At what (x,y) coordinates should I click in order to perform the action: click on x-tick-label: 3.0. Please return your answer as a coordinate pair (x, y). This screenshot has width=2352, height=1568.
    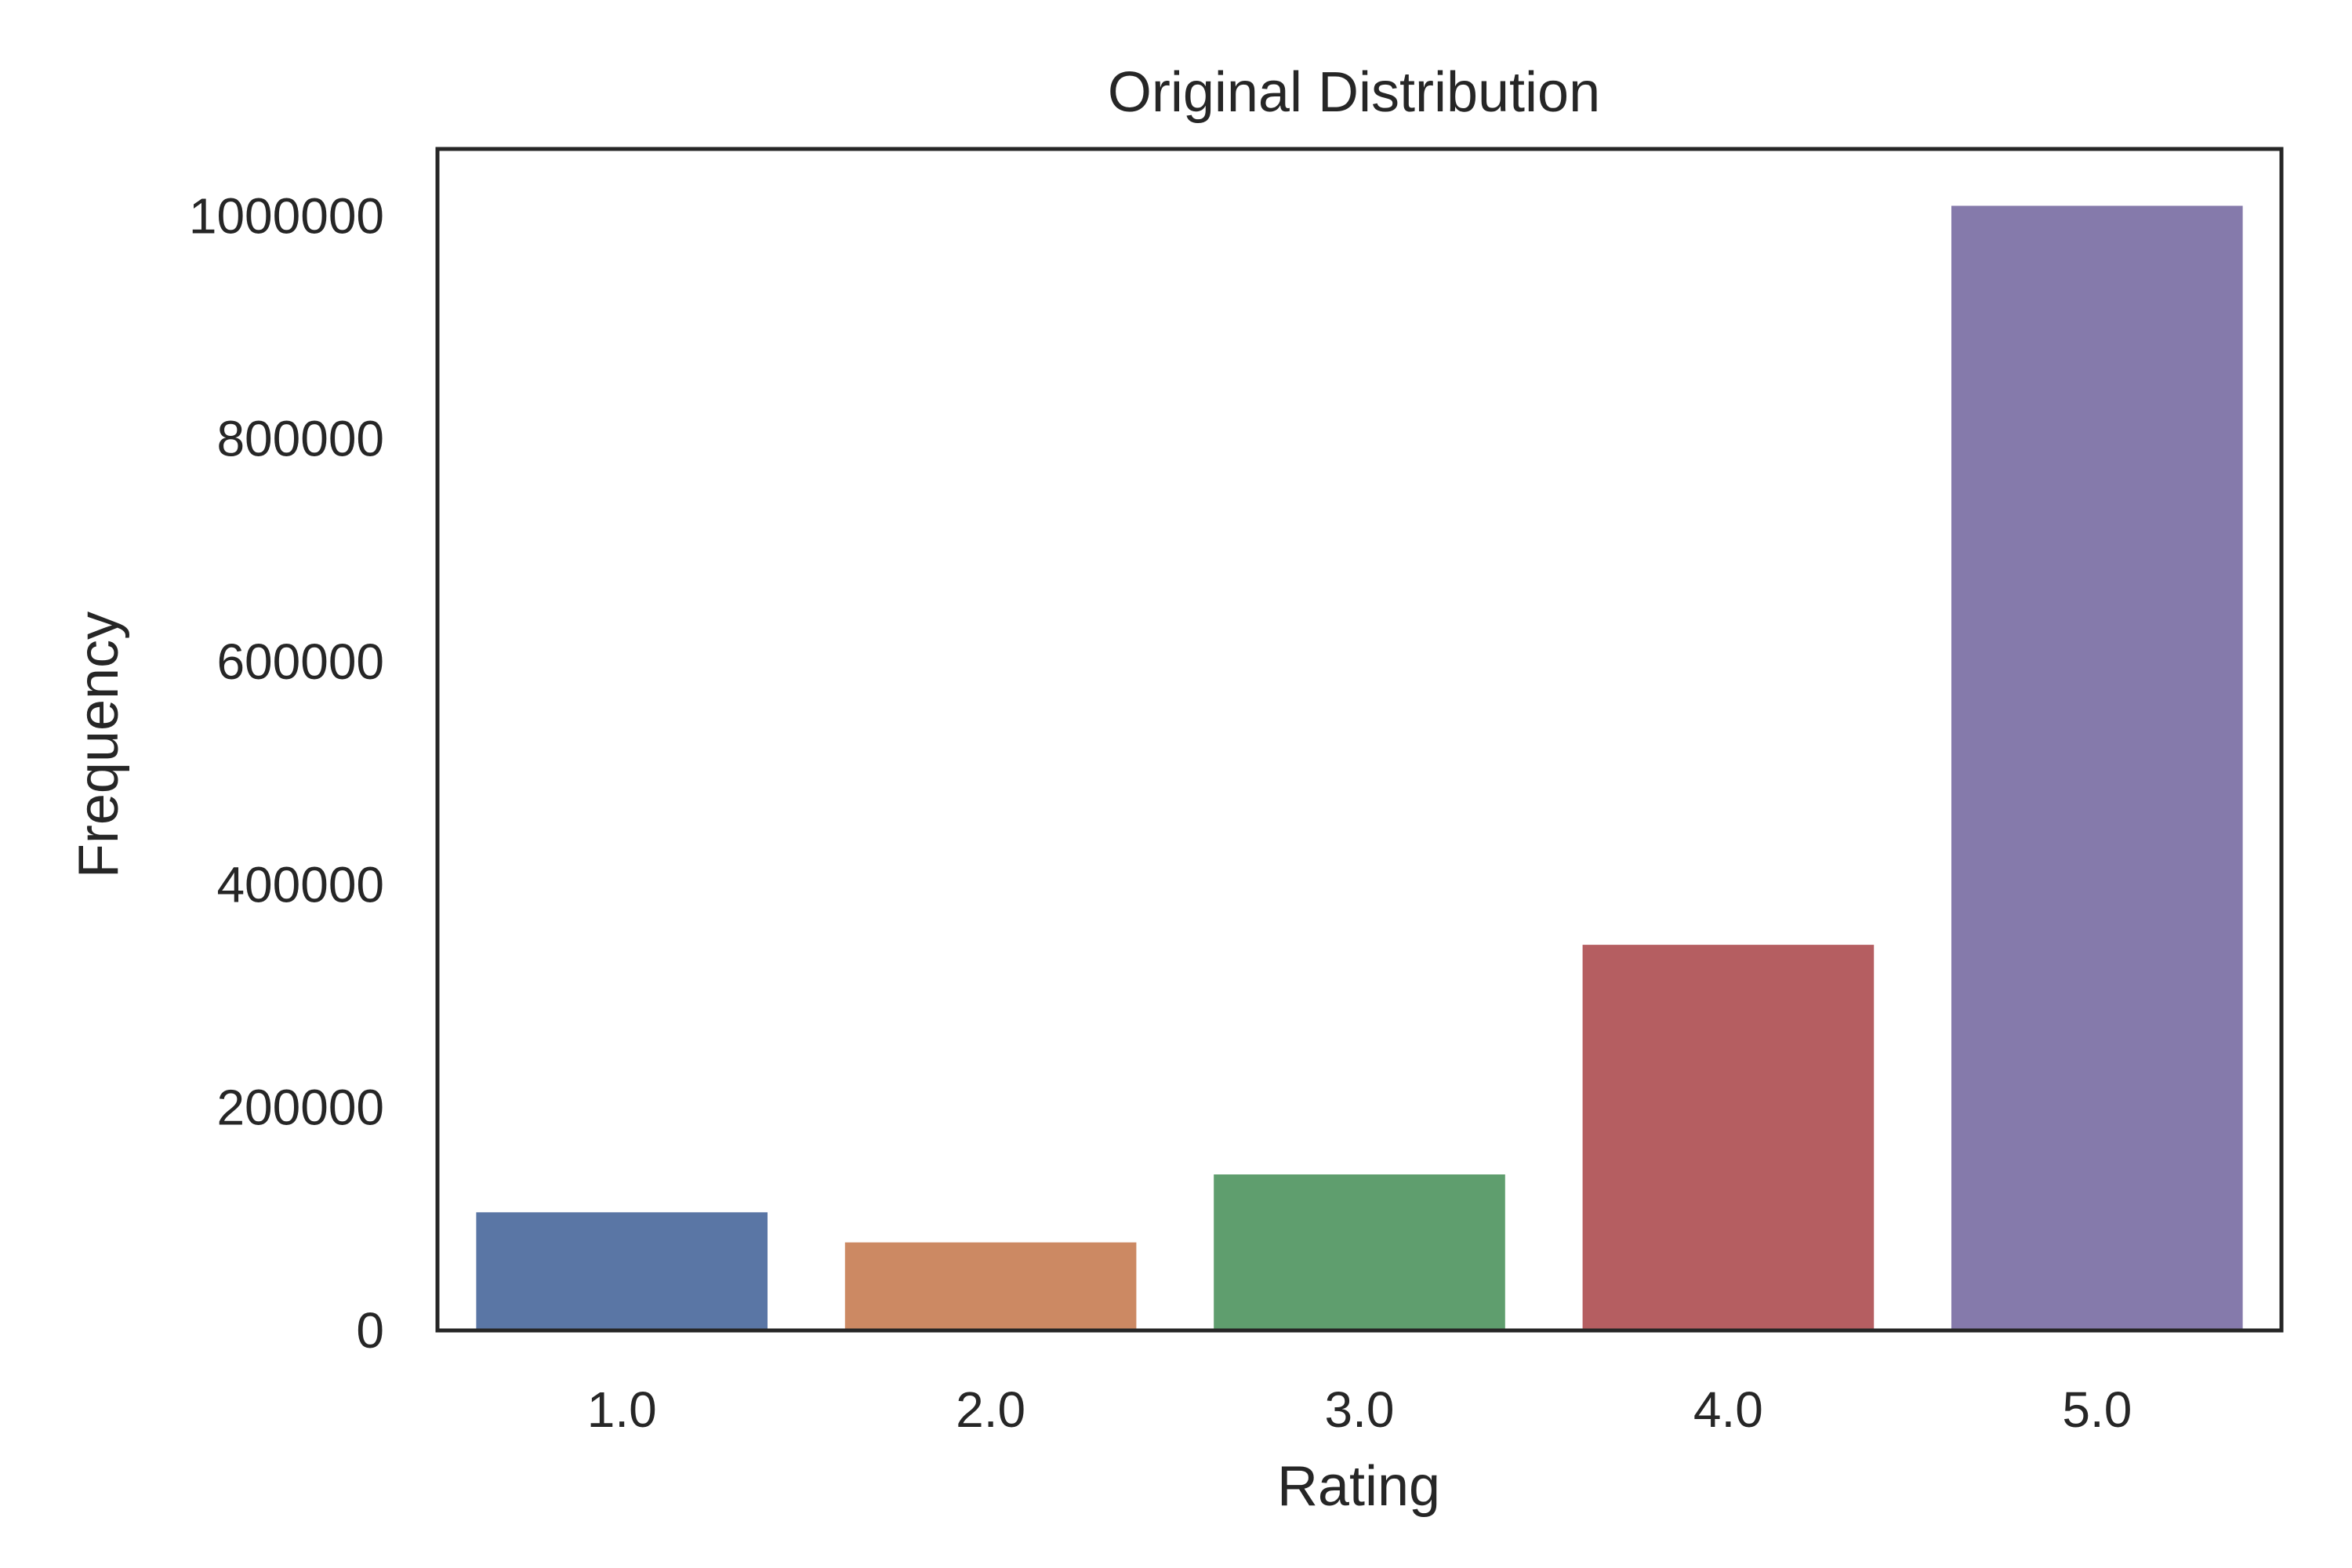
    Looking at the image, I should click on (1360, 1409).